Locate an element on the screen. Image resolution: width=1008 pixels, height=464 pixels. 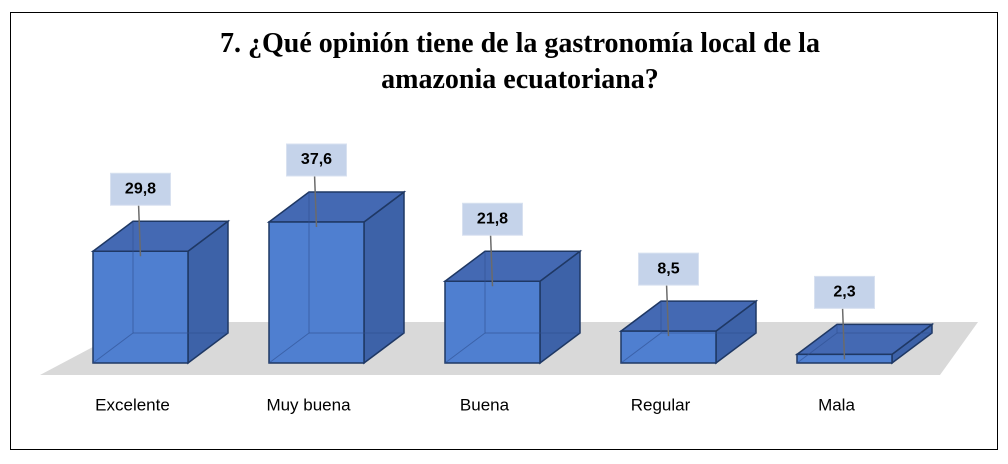
x-tick-label: Excelente is located at coordinates (132, 404).